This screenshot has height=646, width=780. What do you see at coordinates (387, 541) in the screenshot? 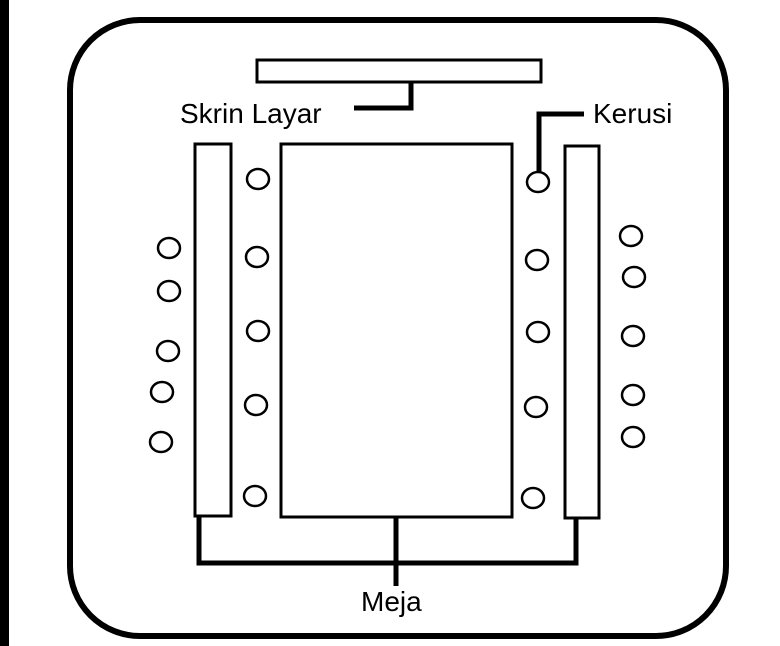
I see `table-leader-line` at bounding box center [387, 541].